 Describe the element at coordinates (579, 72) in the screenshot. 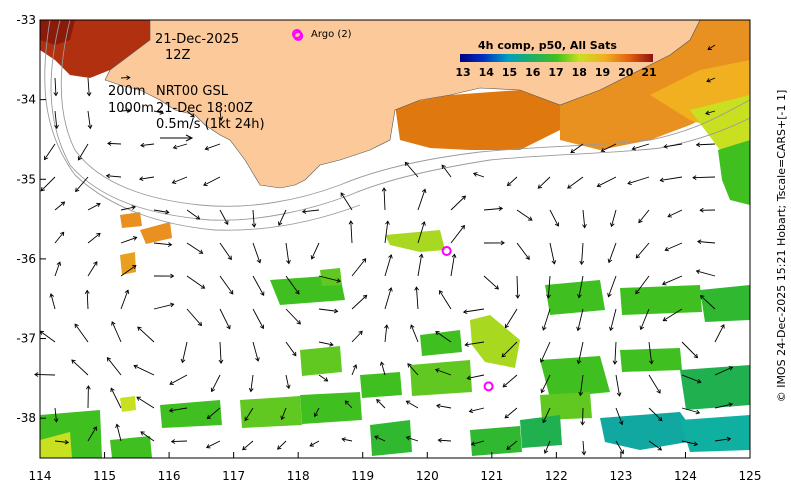

I see `colorbar-tick-label: 18` at that location.